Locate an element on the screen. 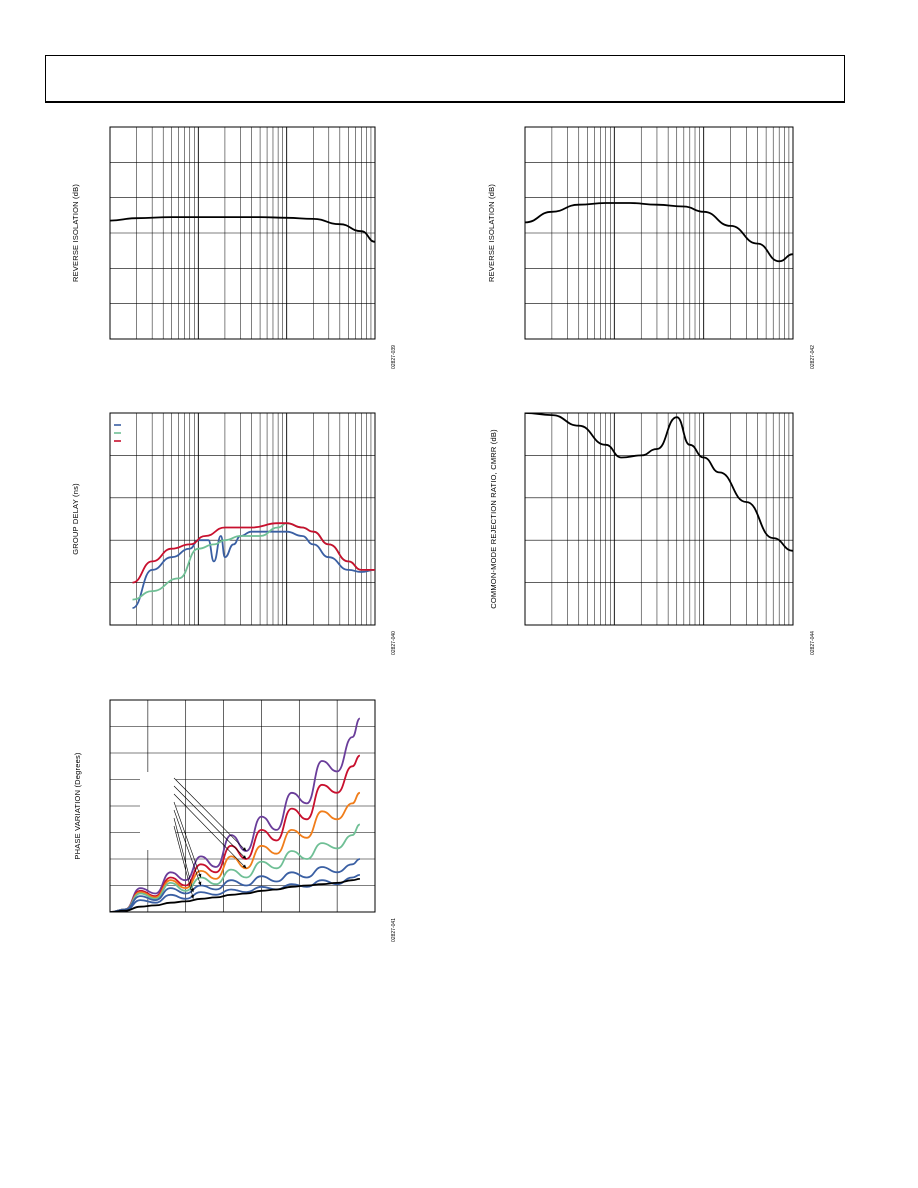 Image resolution: width=918 pixels, height=1188 pixels. y-axis-label: GROUP DELAY (ns) is located at coordinates (75, 519).